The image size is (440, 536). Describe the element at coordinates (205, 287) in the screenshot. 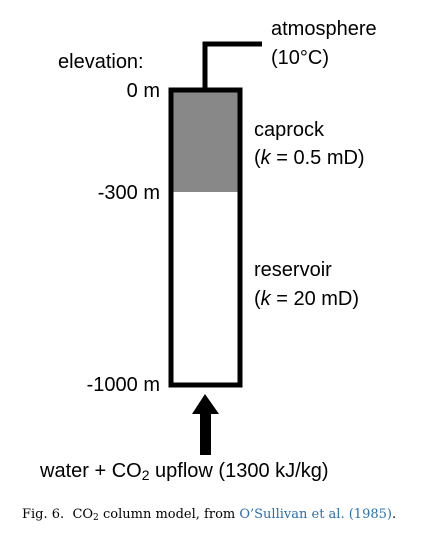

I see `reservoir-layer` at that location.